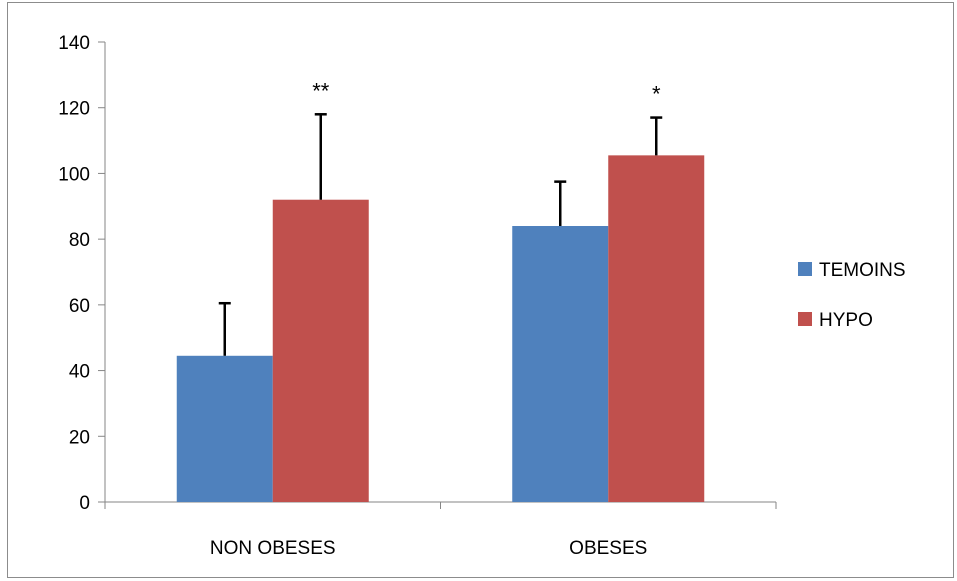 This screenshot has width=957, height=581. Describe the element at coordinates (79, 372) in the screenshot. I see `y-tick-label: 40` at that location.